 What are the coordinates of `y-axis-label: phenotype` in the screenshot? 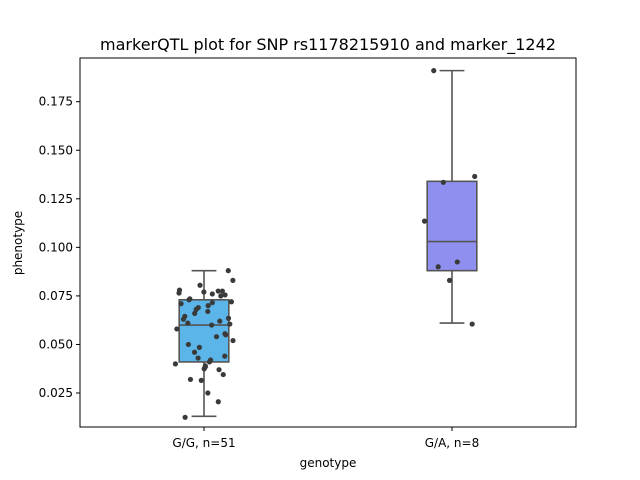 It's located at (18, 243).